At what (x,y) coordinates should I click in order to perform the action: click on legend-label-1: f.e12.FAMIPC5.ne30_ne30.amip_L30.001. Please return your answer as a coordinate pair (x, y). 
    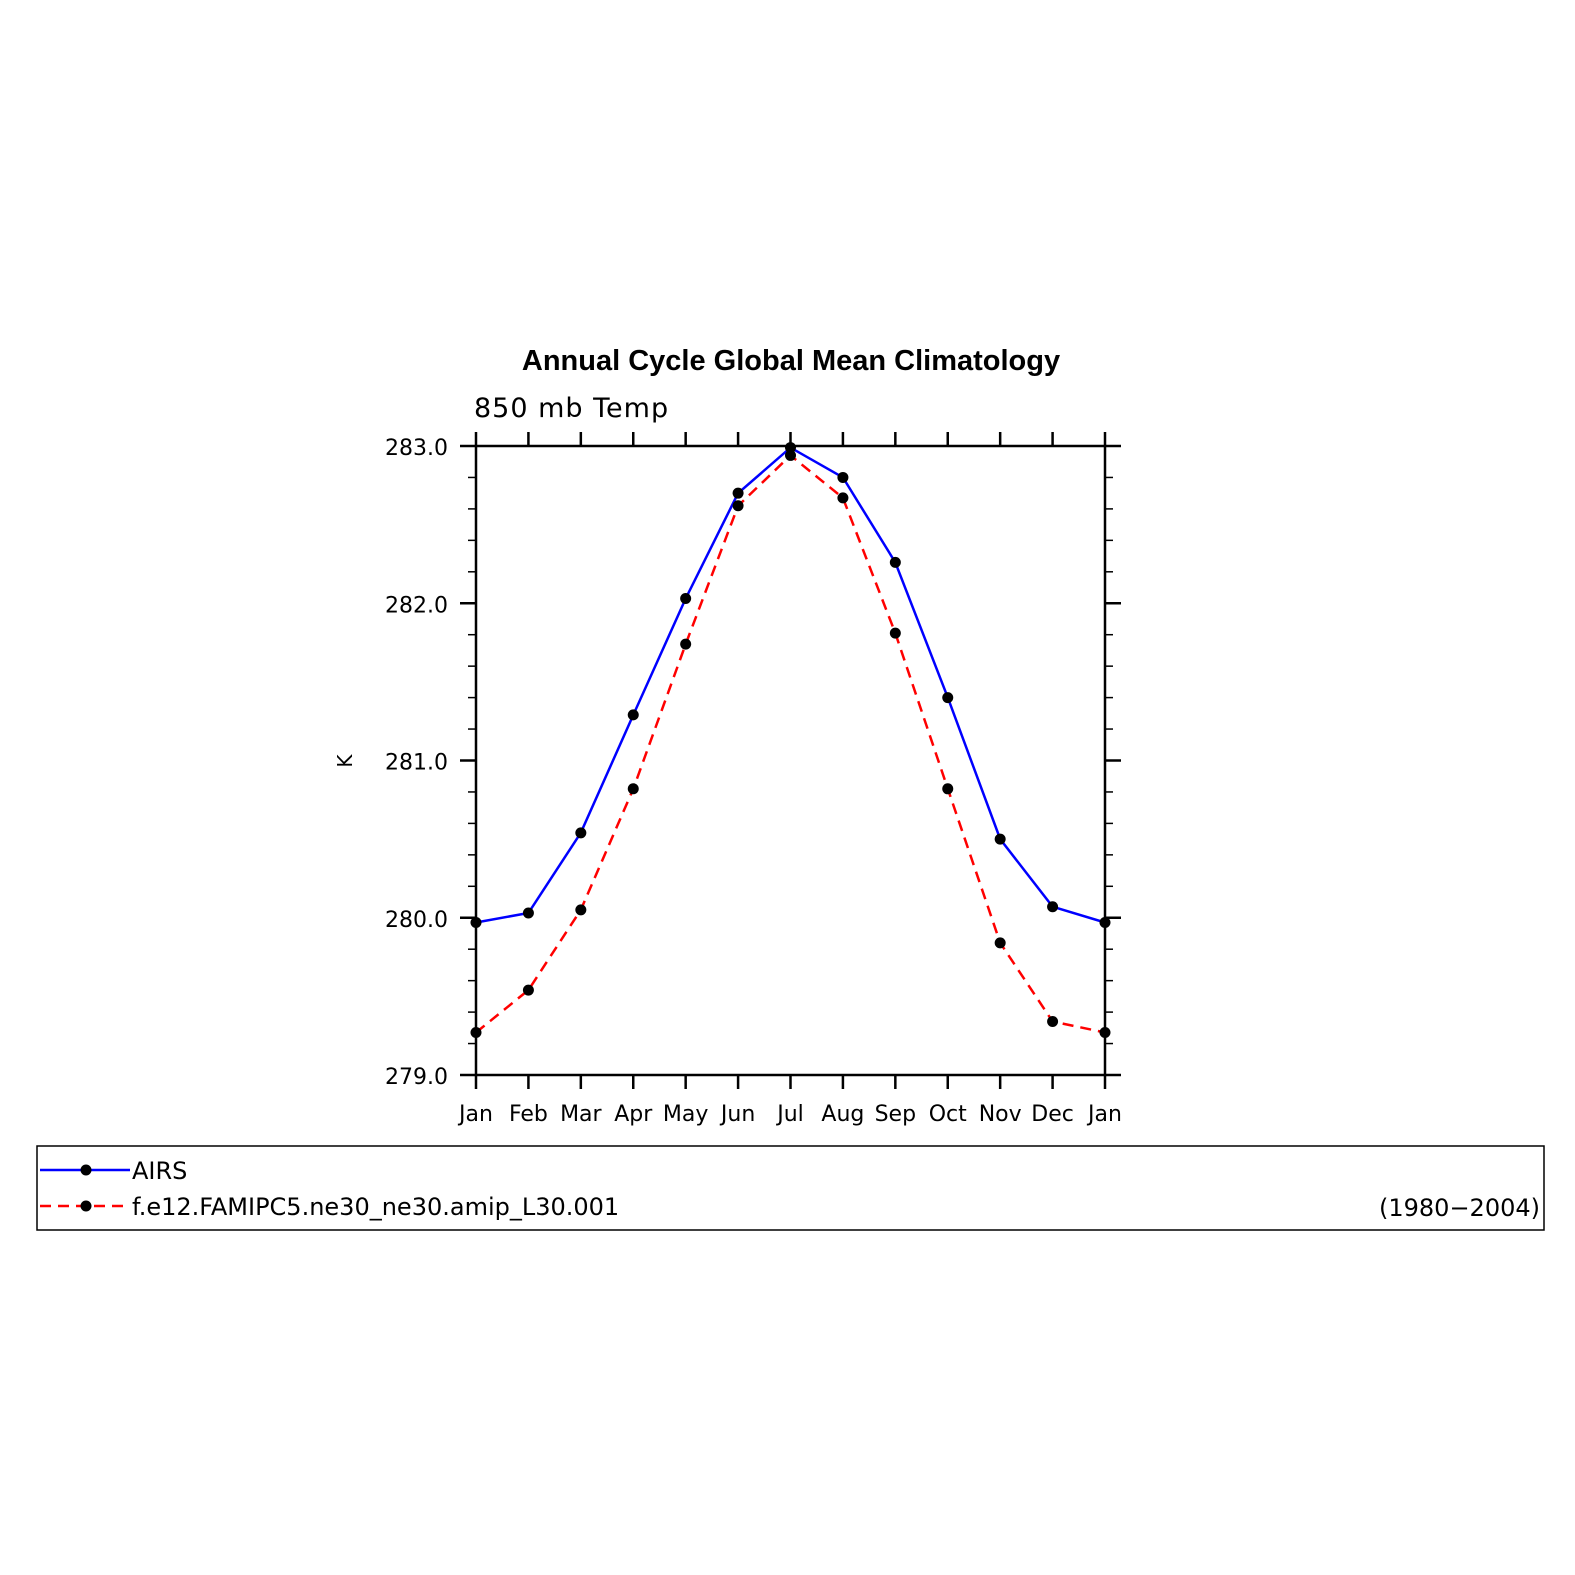
    Looking at the image, I should click on (375, 1207).